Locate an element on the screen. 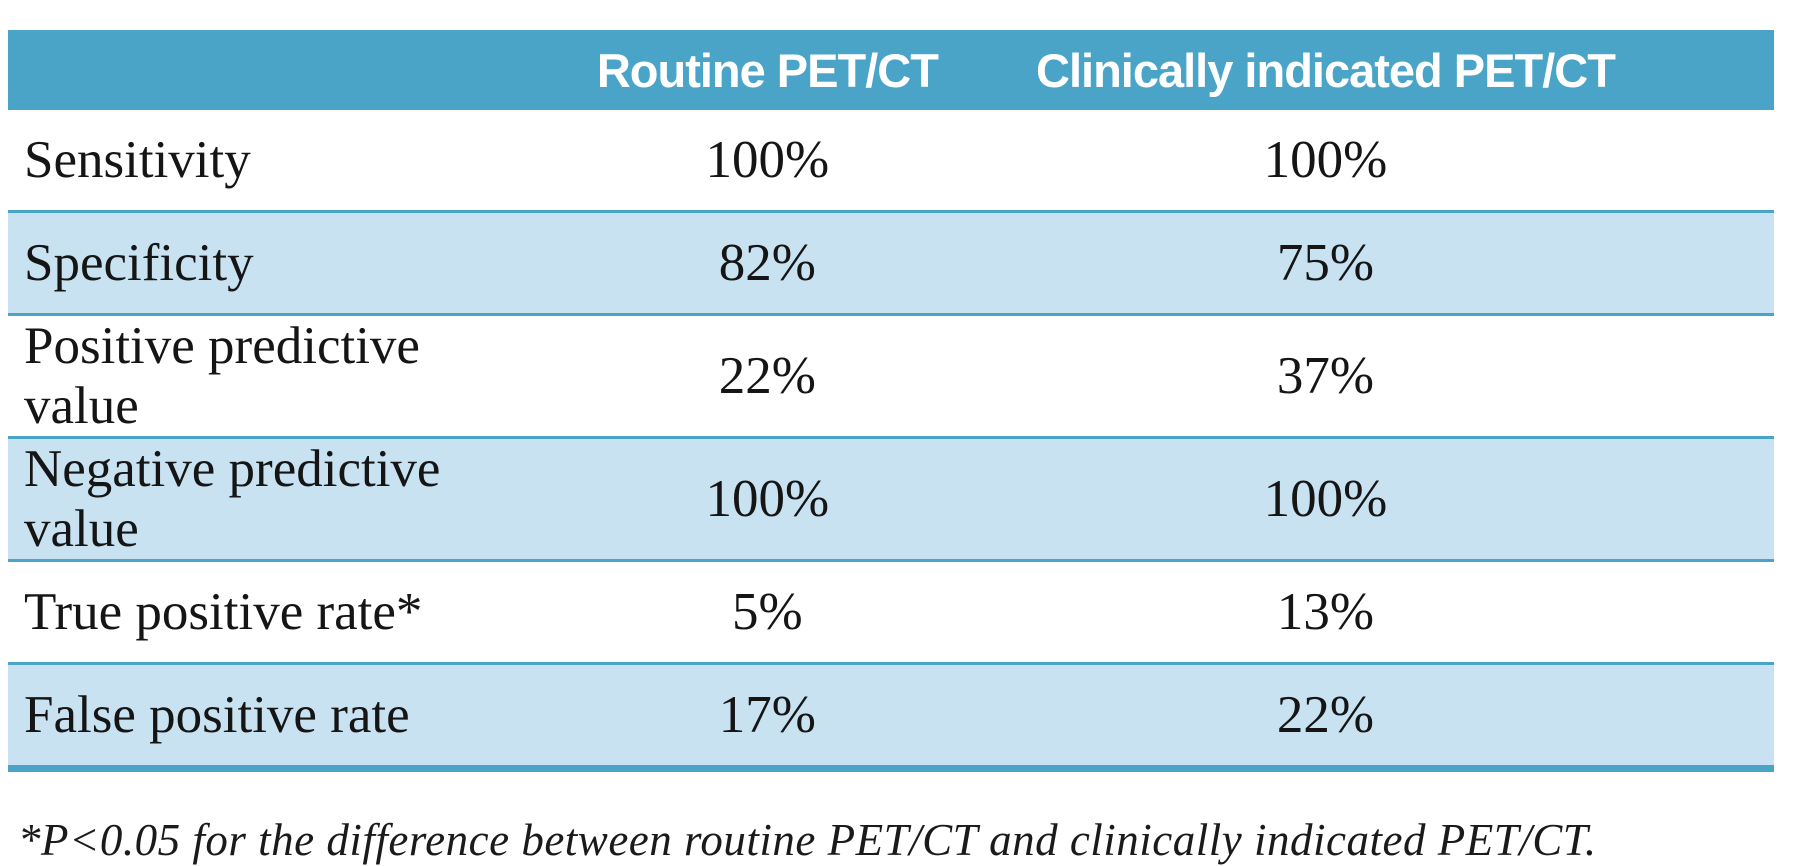 The width and height of the screenshot is (1800, 866). row-label: False positive rate is located at coordinates (273, 717).